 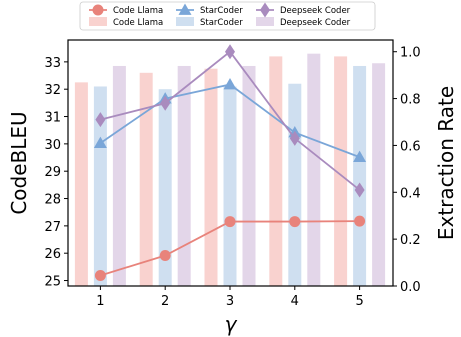 What do you see at coordinates (52, 90) in the screenshot?
I see `y-tick-label-left: 32` at bounding box center [52, 90].